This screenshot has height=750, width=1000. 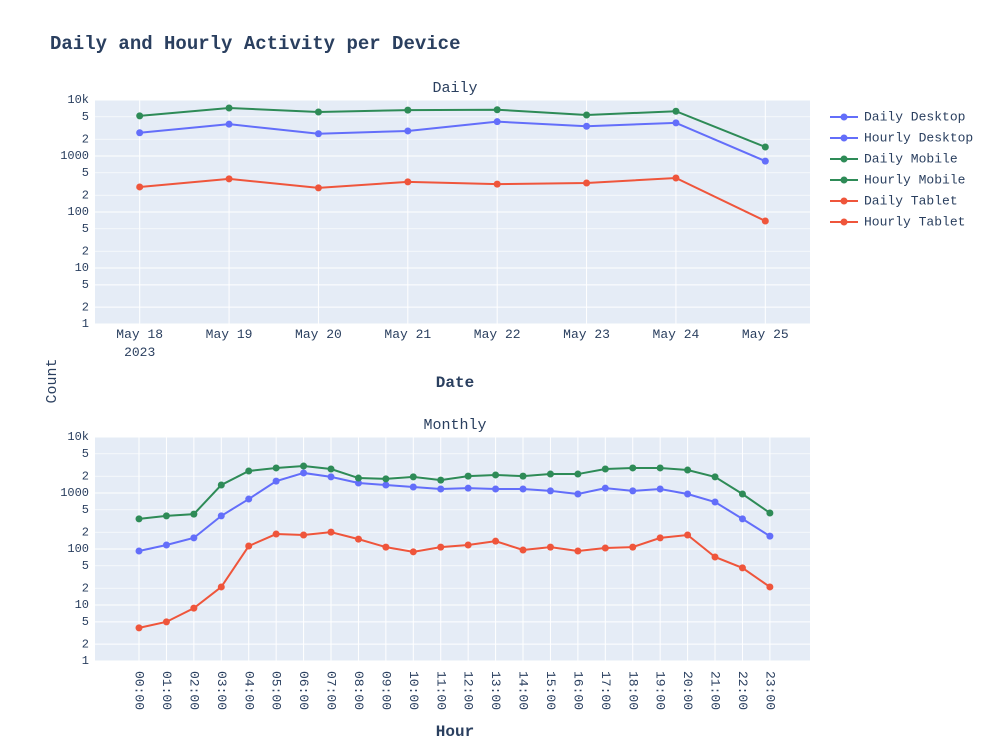 What do you see at coordinates (248, 690) in the screenshot?
I see `x-tick-label: 04:00` at bounding box center [248, 690].